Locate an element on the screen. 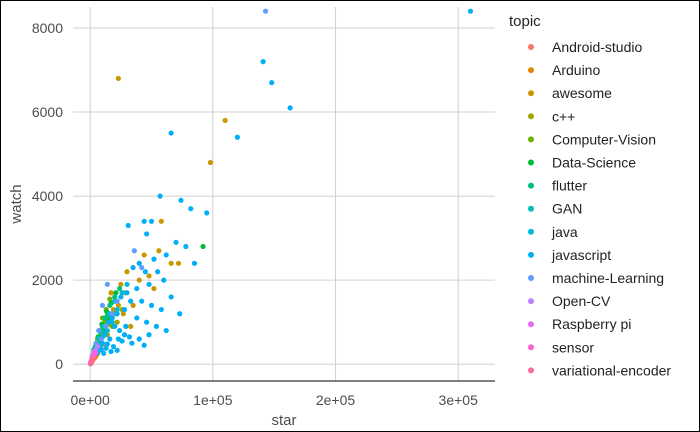  x-tick-label: 3e+05 is located at coordinates (459, 400).